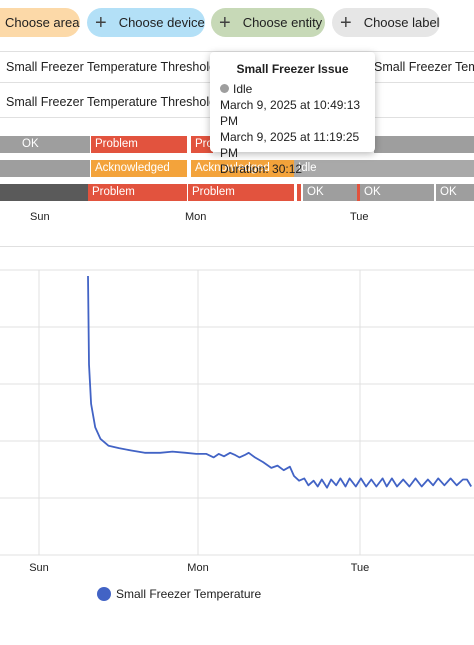  I want to click on tooltip-start: March 9, 2025 at 10:49:13 PM, so click(290, 113).